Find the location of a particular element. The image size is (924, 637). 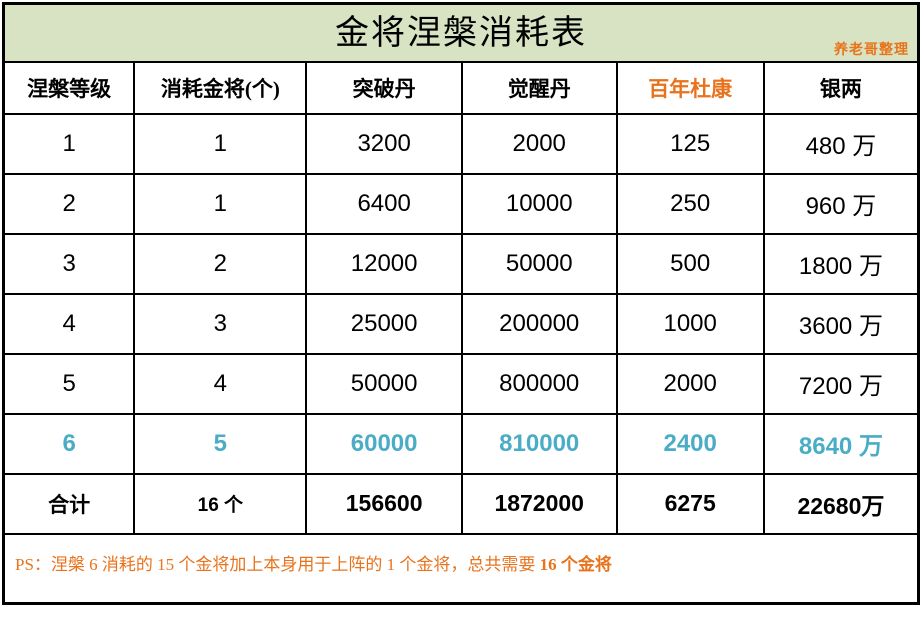

header-silver: 银两 is located at coordinates (841, 87).